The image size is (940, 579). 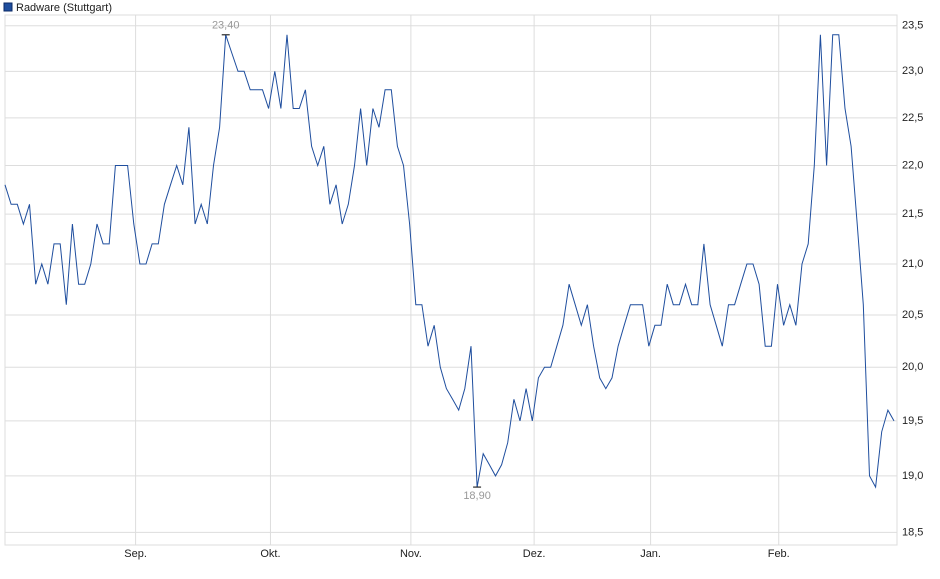 What do you see at coordinates (650, 554) in the screenshot?
I see `x-tick-label: Jan.` at bounding box center [650, 554].